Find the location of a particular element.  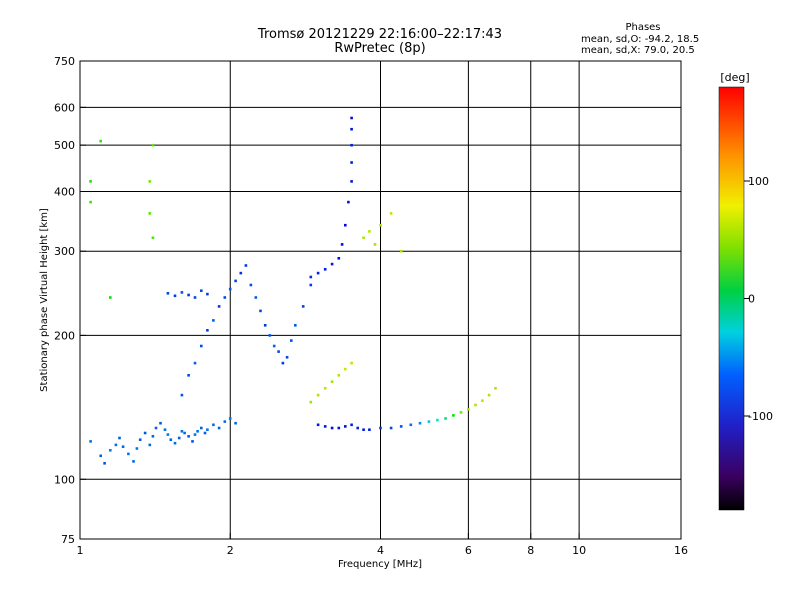

y-tick-label: 500 is located at coordinates (64, 145).